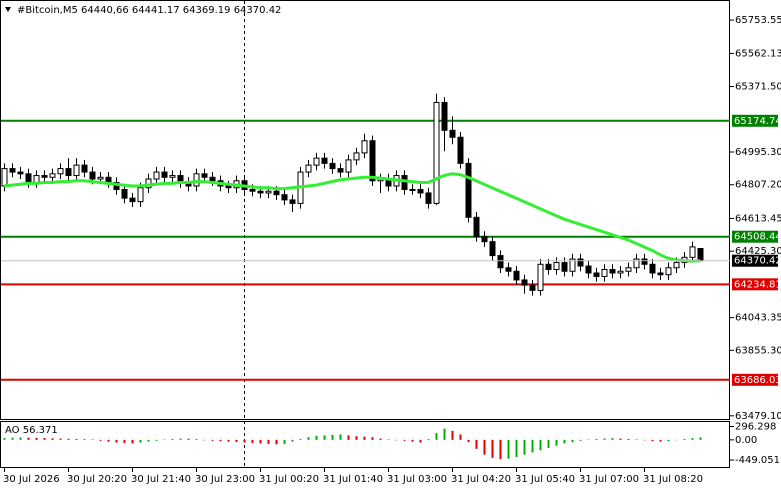  What do you see at coordinates (758, 20) in the screenshot?
I see `y-tick-label: 65753.55` at bounding box center [758, 20].